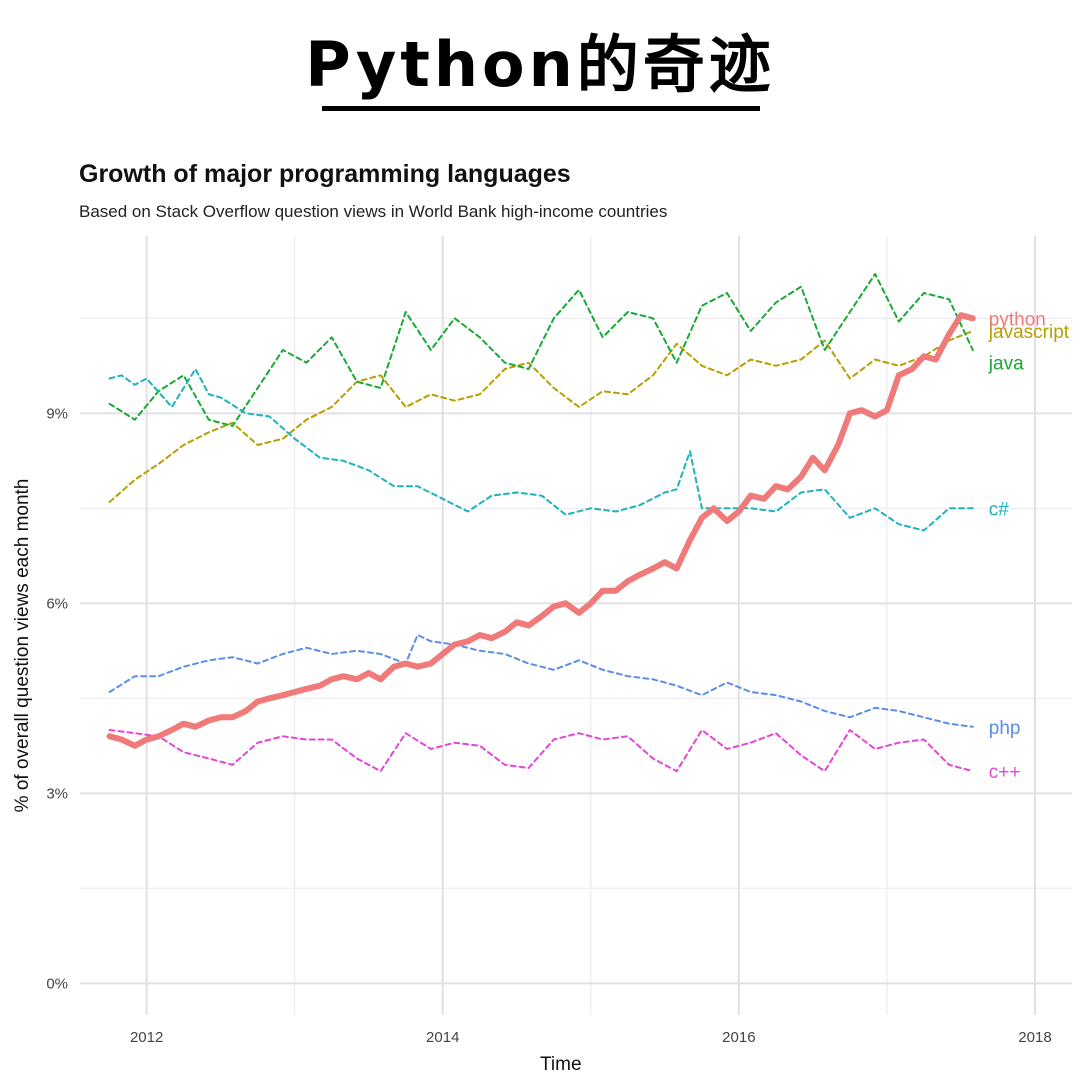 This screenshot has width=1080, height=1080. Describe the element at coordinates (57, 603) in the screenshot. I see `y-tick-label: 6%` at that location.